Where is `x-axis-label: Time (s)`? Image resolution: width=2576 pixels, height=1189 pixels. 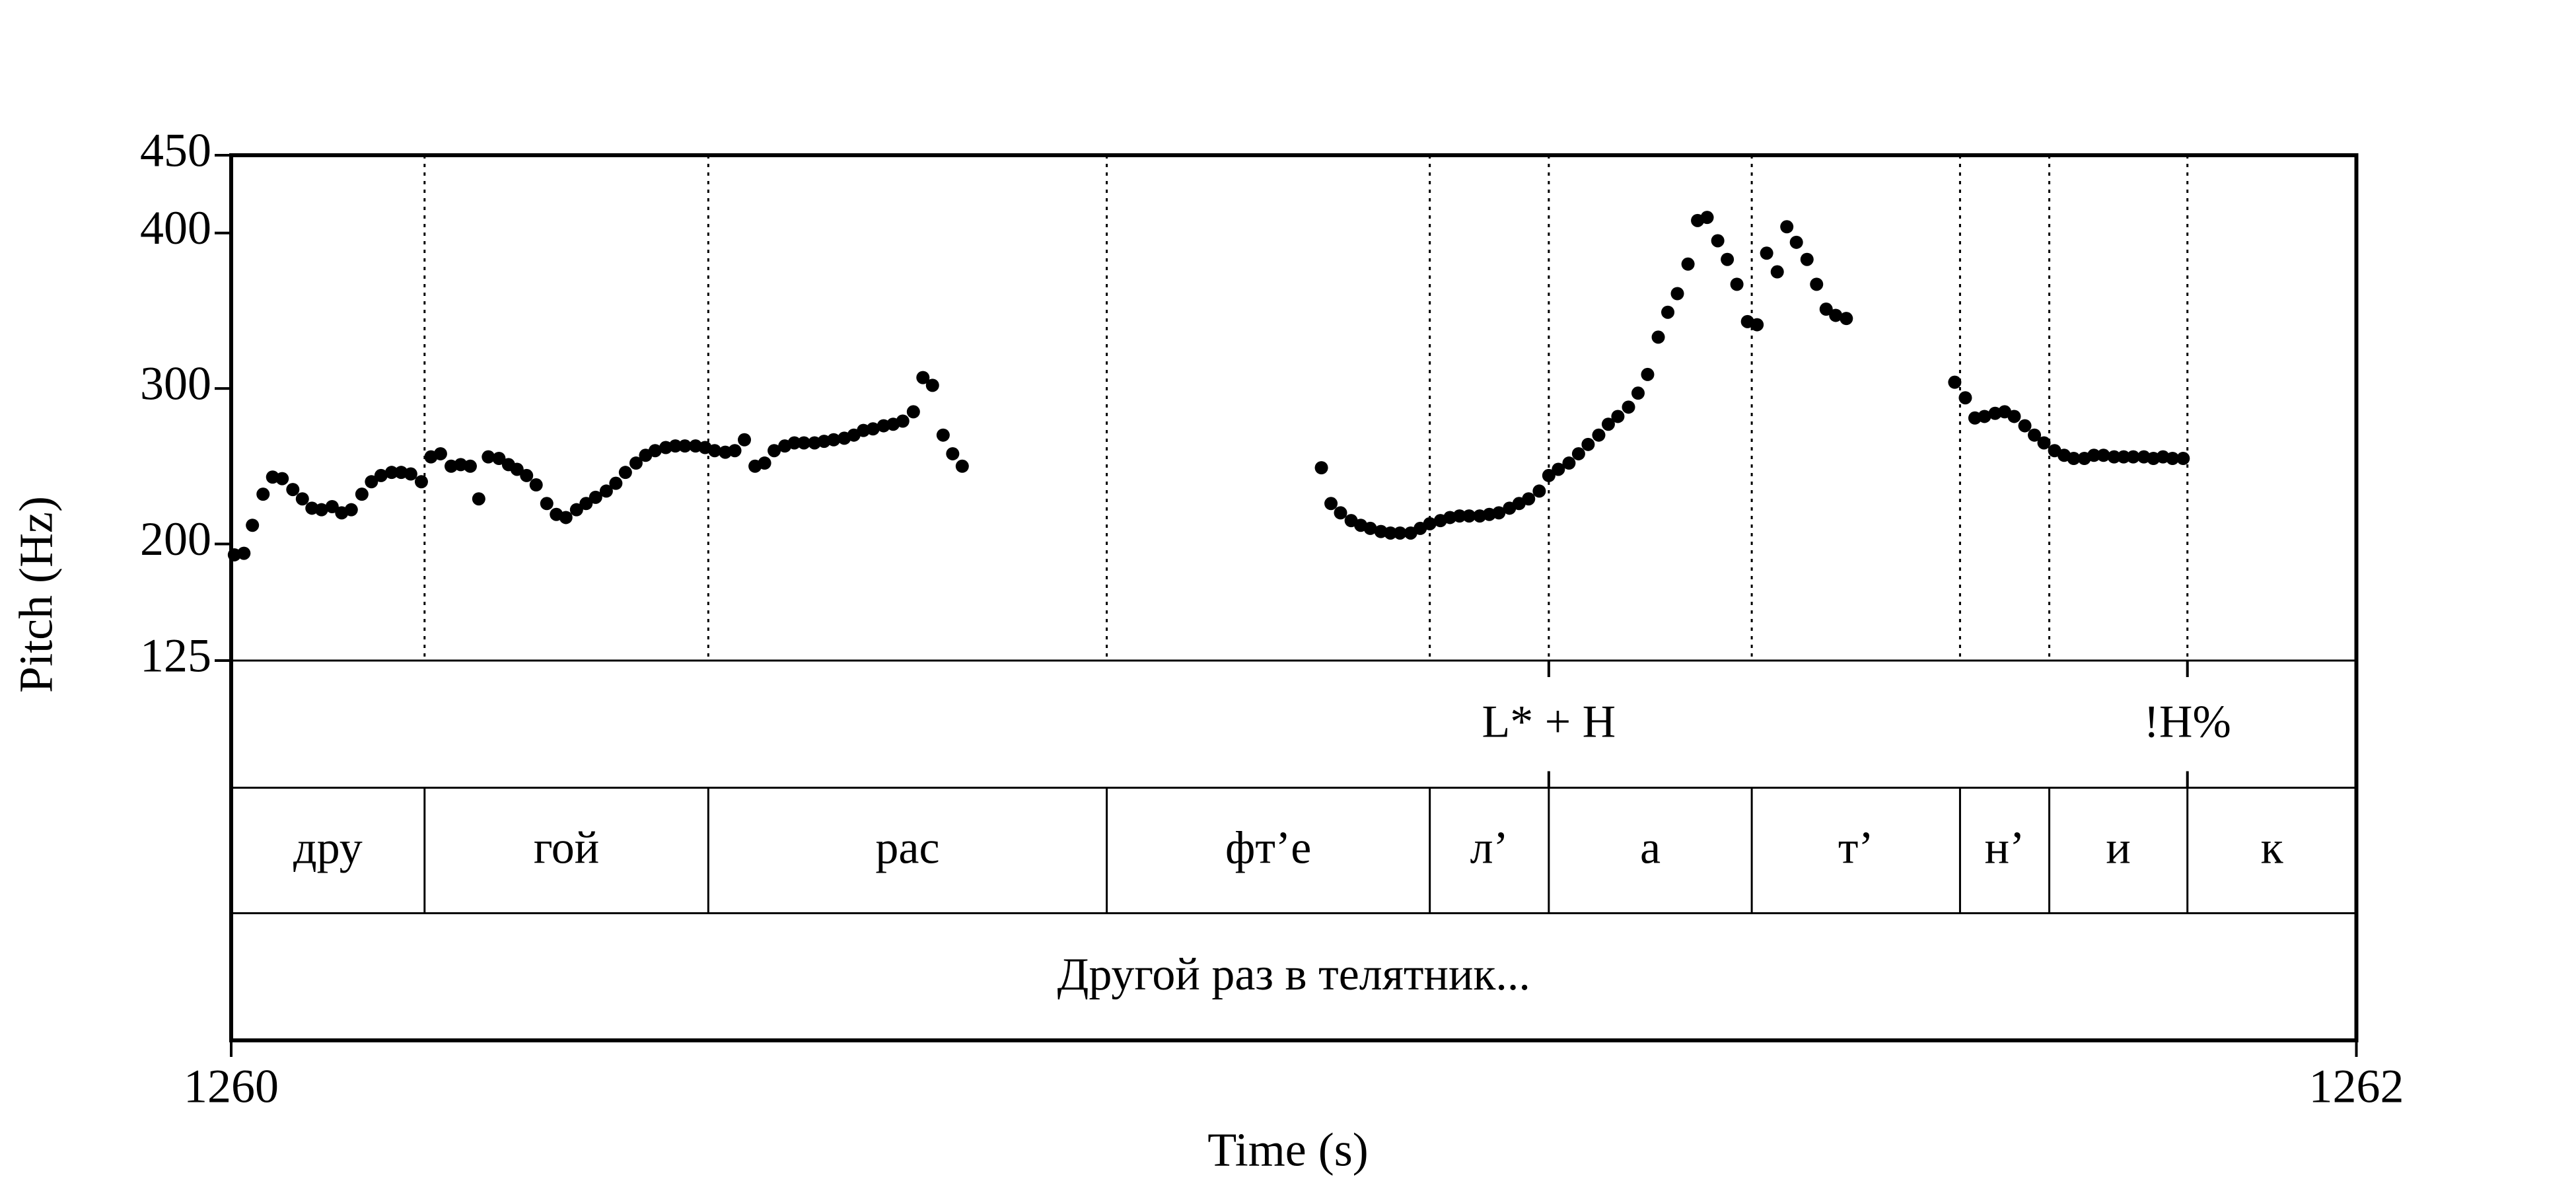
x-axis-label: Time (s) is located at coordinates (1287, 1150).